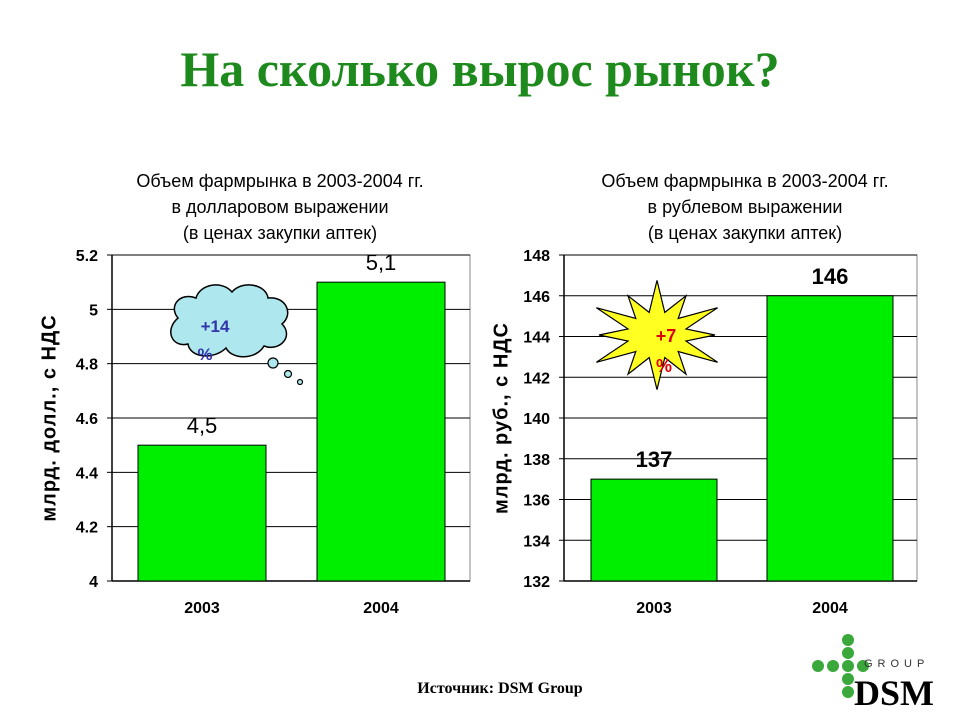  What do you see at coordinates (202, 425) in the screenshot?
I see `data-label: 4,5` at bounding box center [202, 425].